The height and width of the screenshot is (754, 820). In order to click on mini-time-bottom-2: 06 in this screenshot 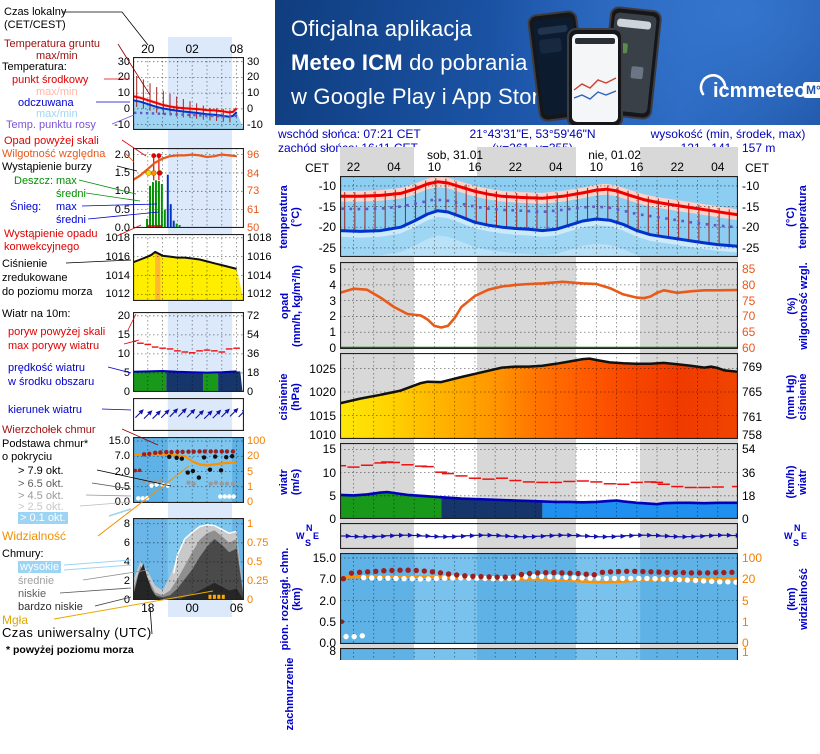, I will do `click(236, 608)`.